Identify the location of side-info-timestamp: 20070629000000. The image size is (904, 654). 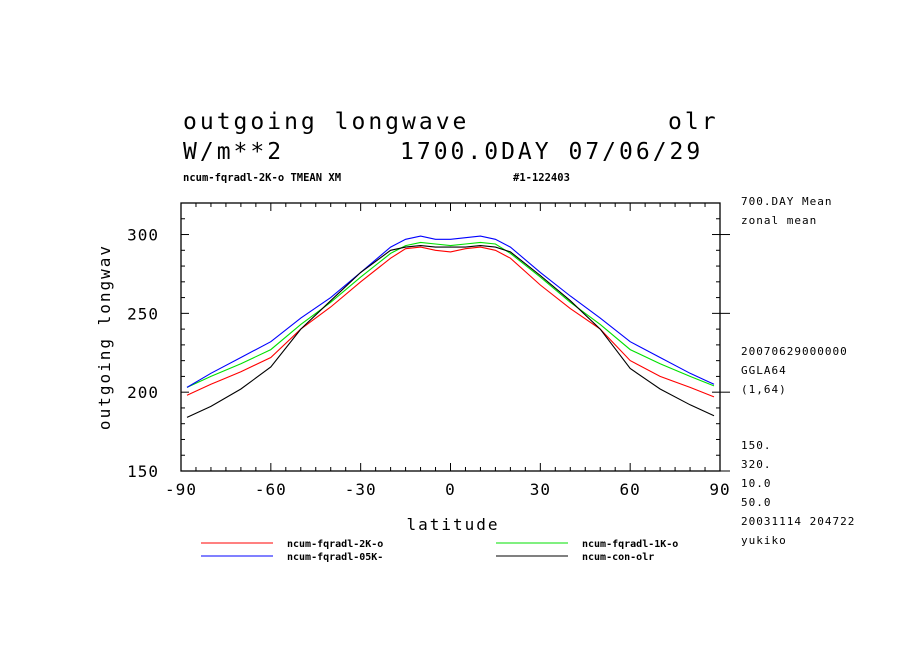
(794, 351).